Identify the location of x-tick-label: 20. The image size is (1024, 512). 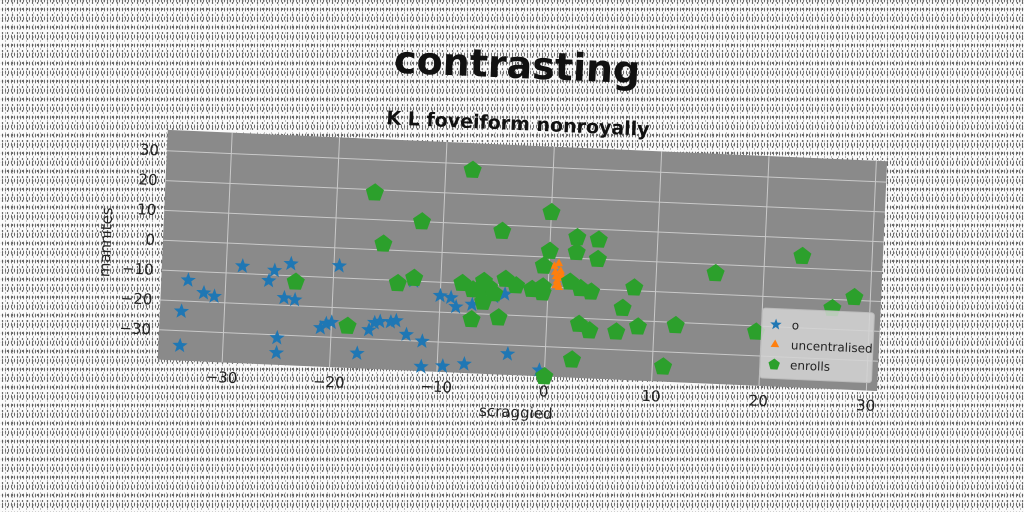
(758, 400).